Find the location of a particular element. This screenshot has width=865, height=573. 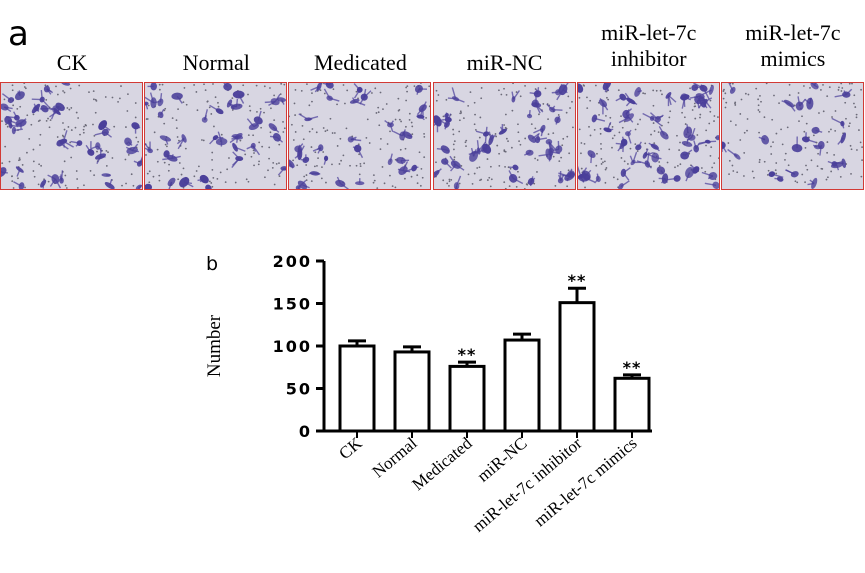

panel-b-letter: b is located at coordinates (212, 264).